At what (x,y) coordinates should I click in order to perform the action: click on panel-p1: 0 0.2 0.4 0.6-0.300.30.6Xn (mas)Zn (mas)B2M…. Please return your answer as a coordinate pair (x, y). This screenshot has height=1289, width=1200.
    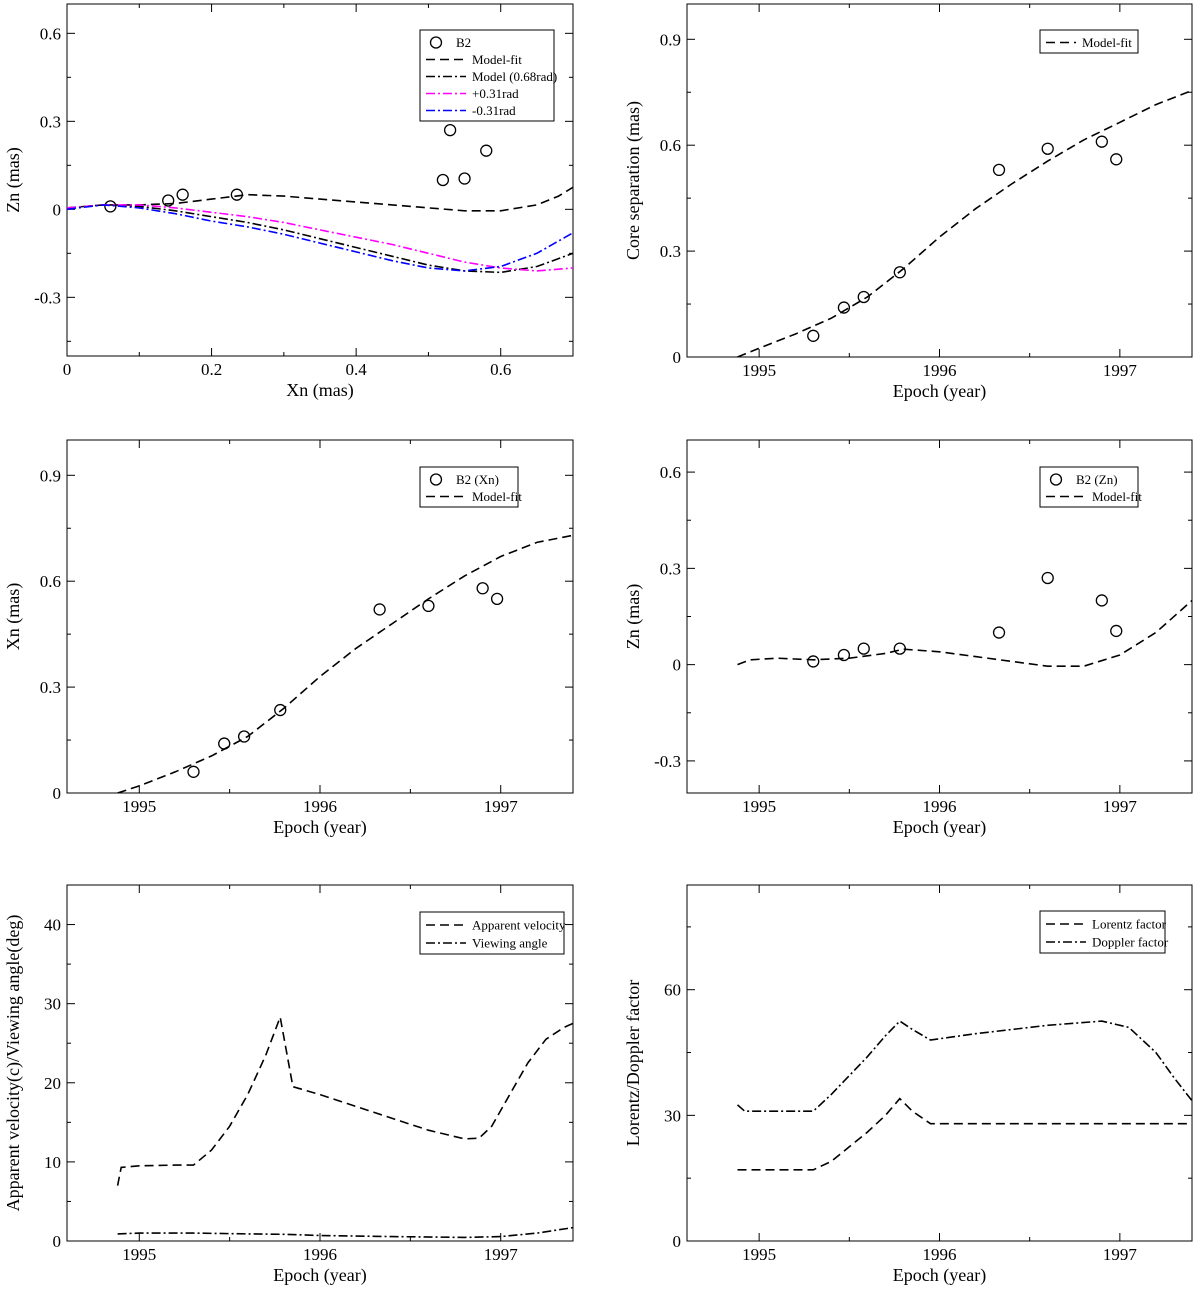
    Looking at the image, I should click on (288, 202).